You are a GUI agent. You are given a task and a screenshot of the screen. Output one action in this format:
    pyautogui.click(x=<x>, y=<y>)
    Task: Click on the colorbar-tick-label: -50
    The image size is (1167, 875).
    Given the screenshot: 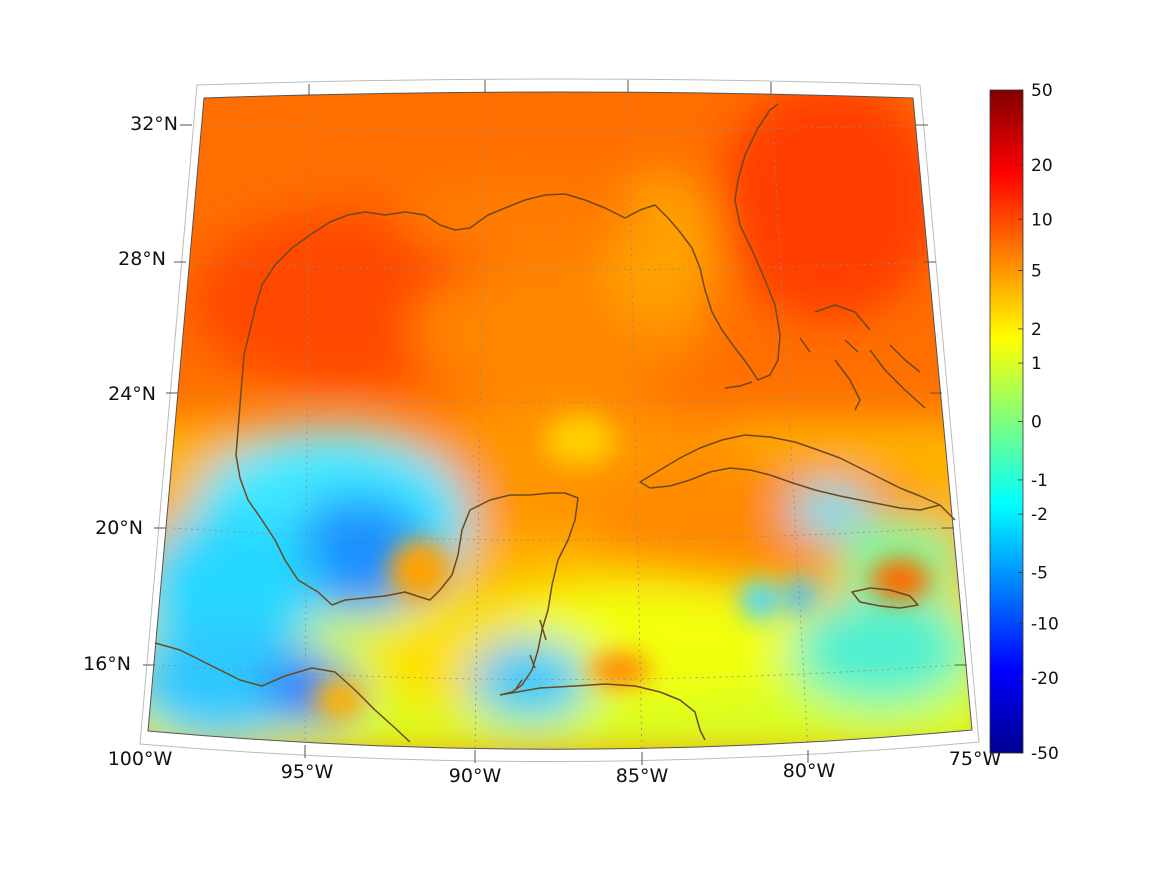 What is the action you would take?
    pyautogui.click(x=1045, y=754)
    